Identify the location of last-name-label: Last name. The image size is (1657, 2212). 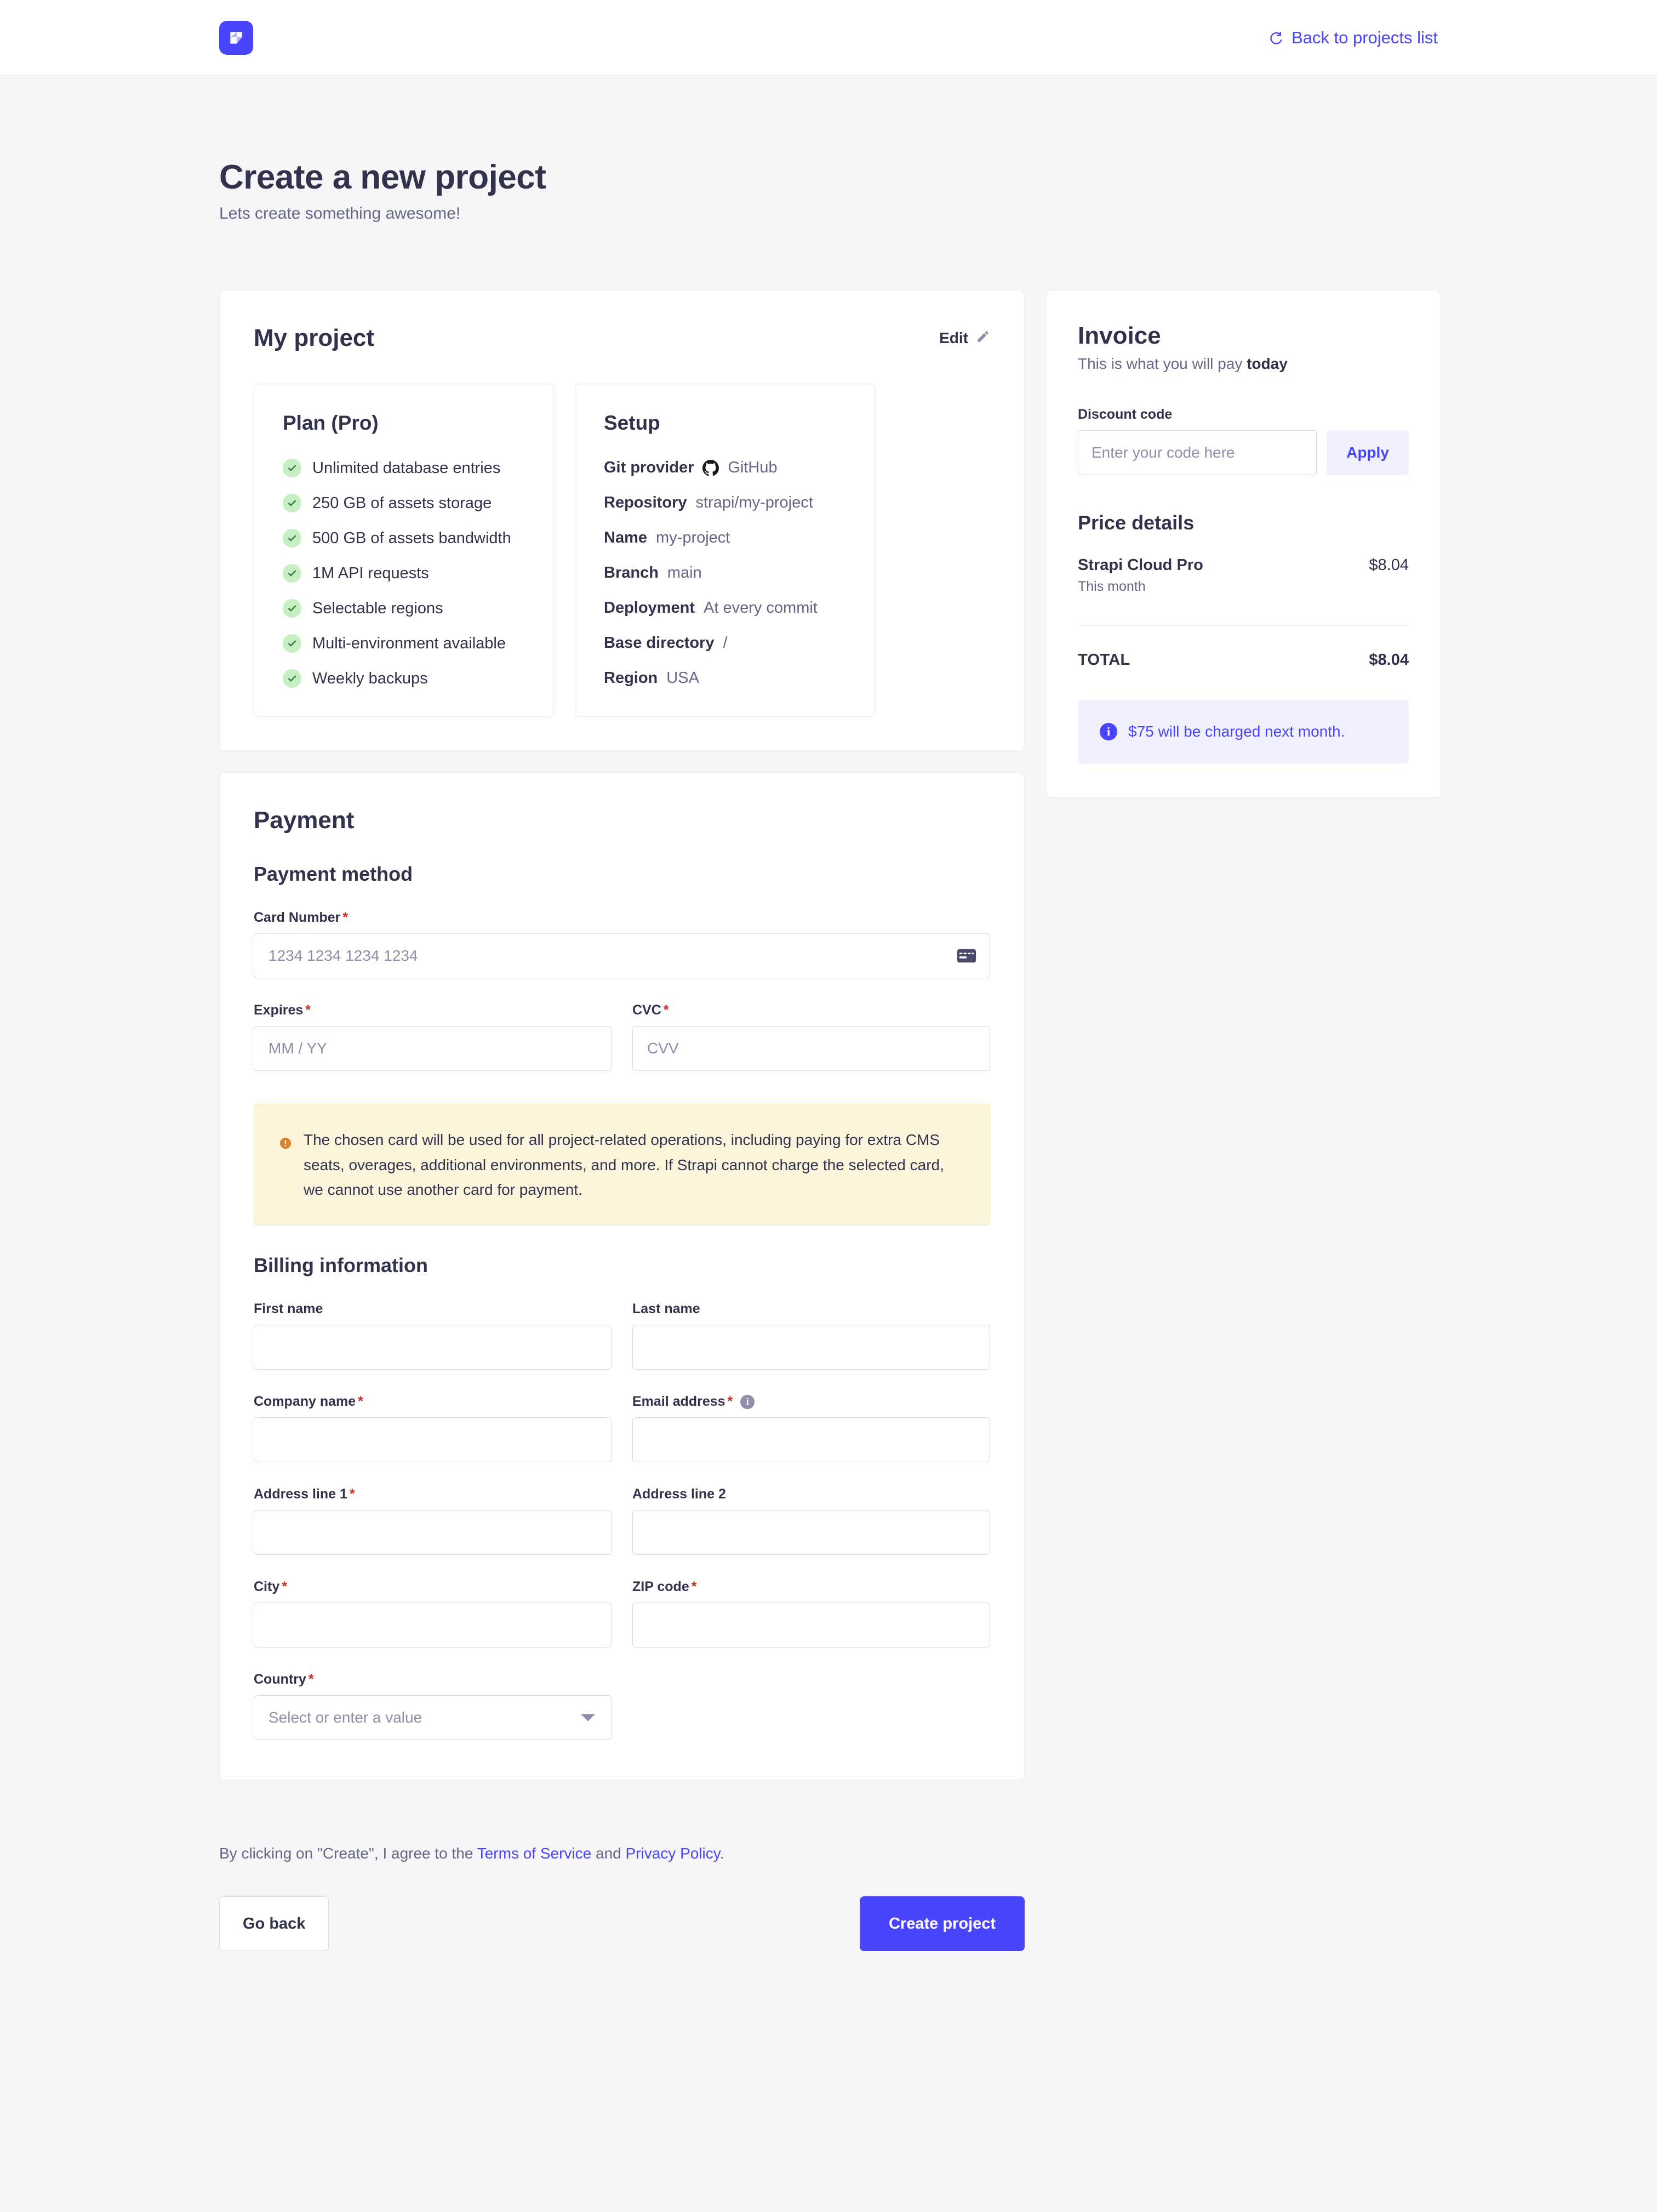
(811, 1309).